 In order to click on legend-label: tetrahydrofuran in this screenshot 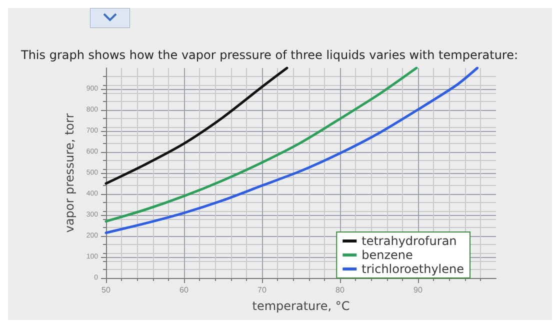, I will do `click(409, 241)`.